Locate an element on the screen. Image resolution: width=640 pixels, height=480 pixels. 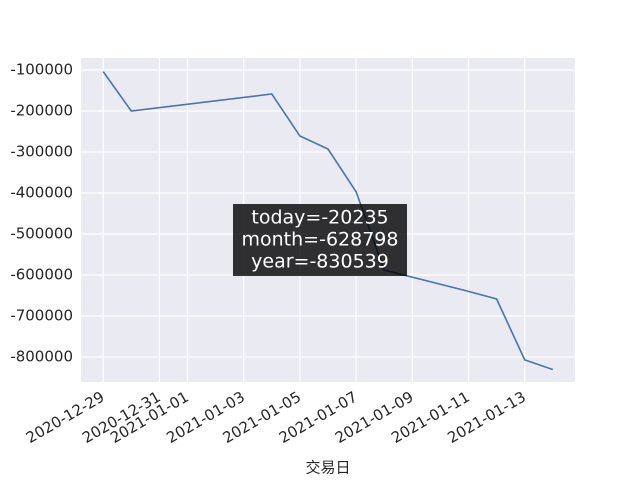
annotation-box is located at coordinates (320, 240).